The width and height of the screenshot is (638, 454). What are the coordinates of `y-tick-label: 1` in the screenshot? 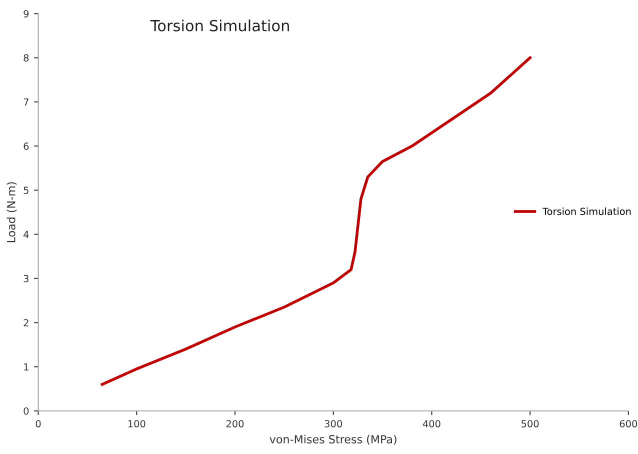 It's located at (26, 366).